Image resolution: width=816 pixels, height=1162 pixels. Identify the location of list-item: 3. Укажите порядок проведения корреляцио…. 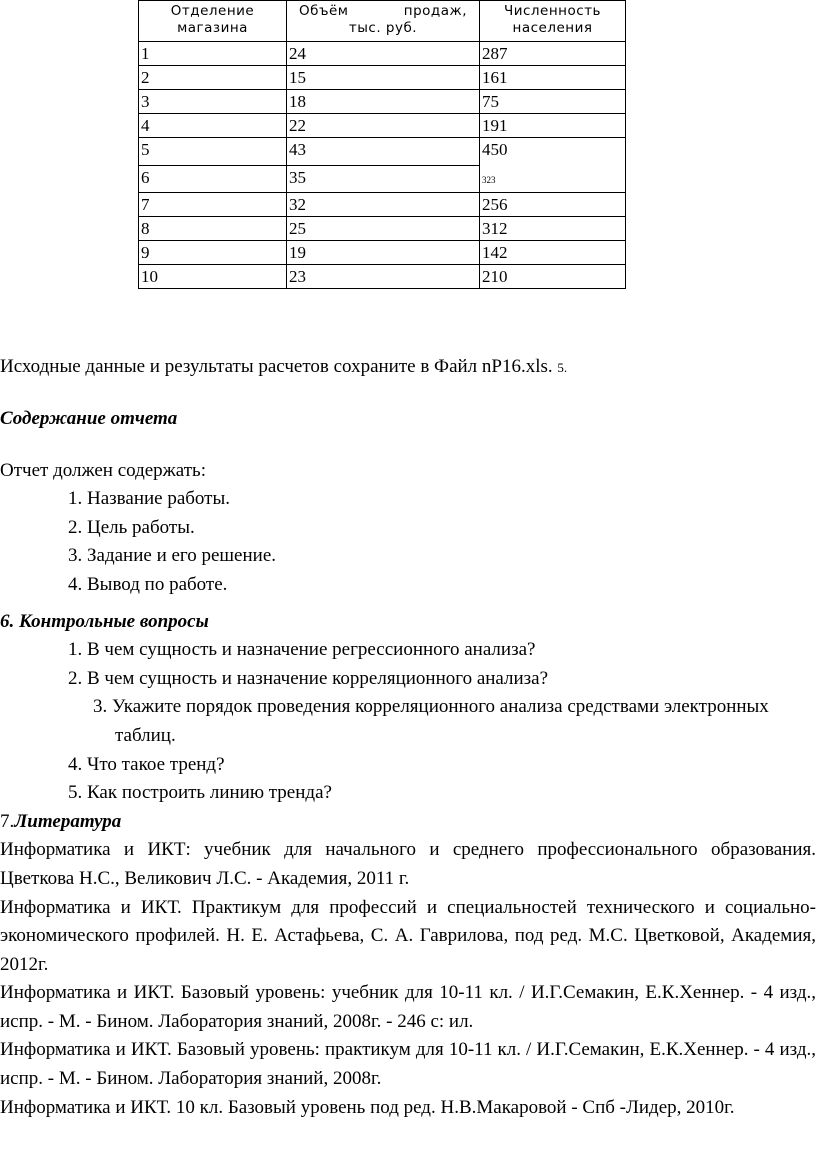
(431, 721).